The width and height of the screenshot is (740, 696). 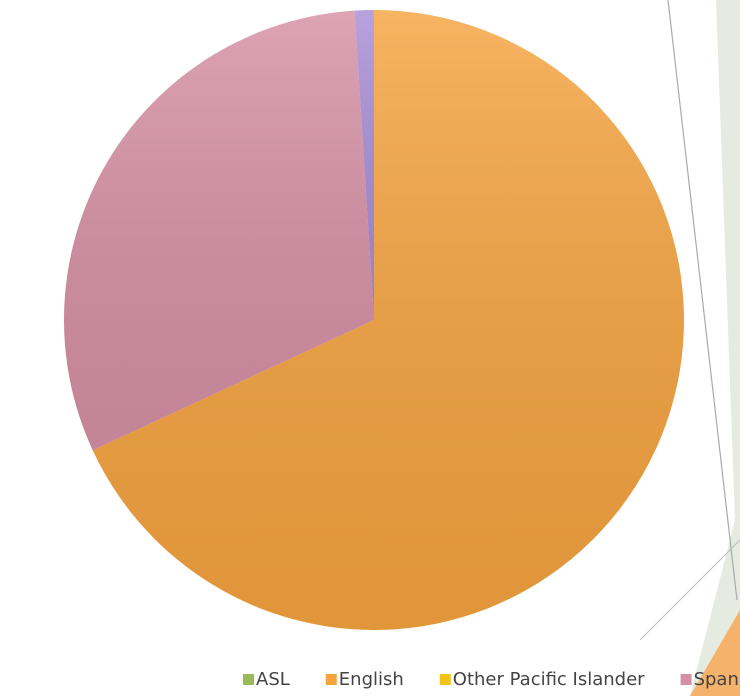 What do you see at coordinates (549, 679) in the screenshot?
I see `legend-label: Other Pacific Islander` at bounding box center [549, 679].